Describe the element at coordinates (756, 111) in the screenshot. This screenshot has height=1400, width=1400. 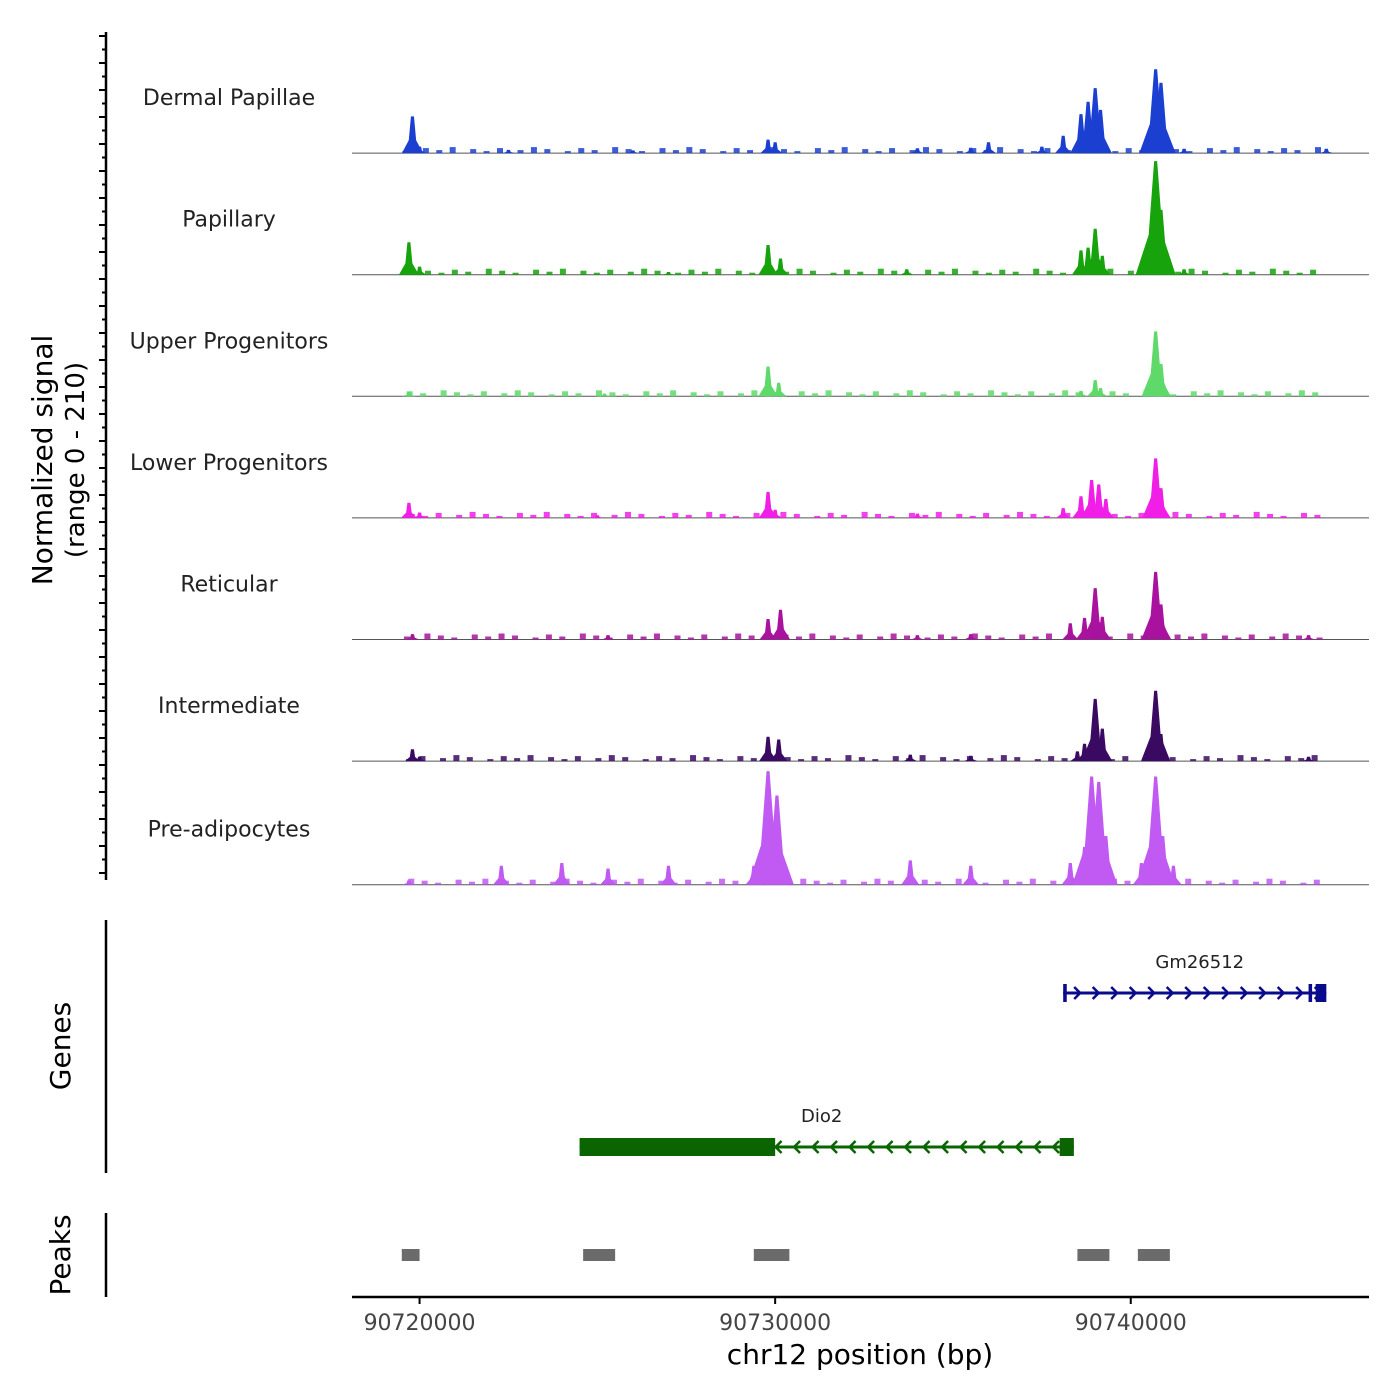
I see `track-dermal-papillae: Dermal Papillae` at that location.